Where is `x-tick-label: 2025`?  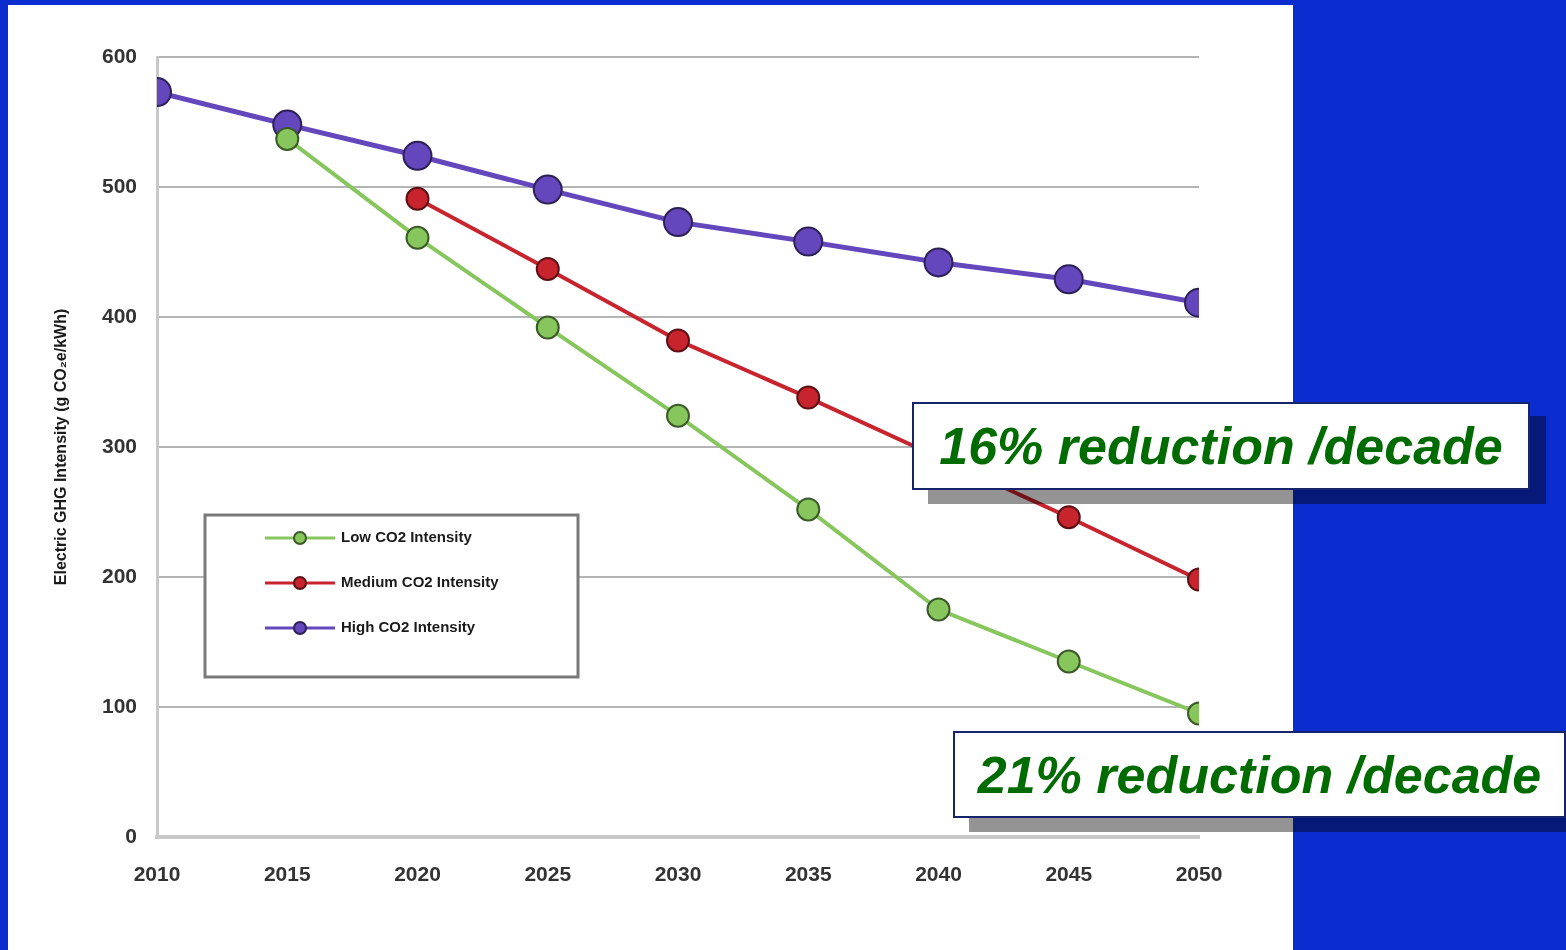 x-tick-label: 2025 is located at coordinates (548, 874).